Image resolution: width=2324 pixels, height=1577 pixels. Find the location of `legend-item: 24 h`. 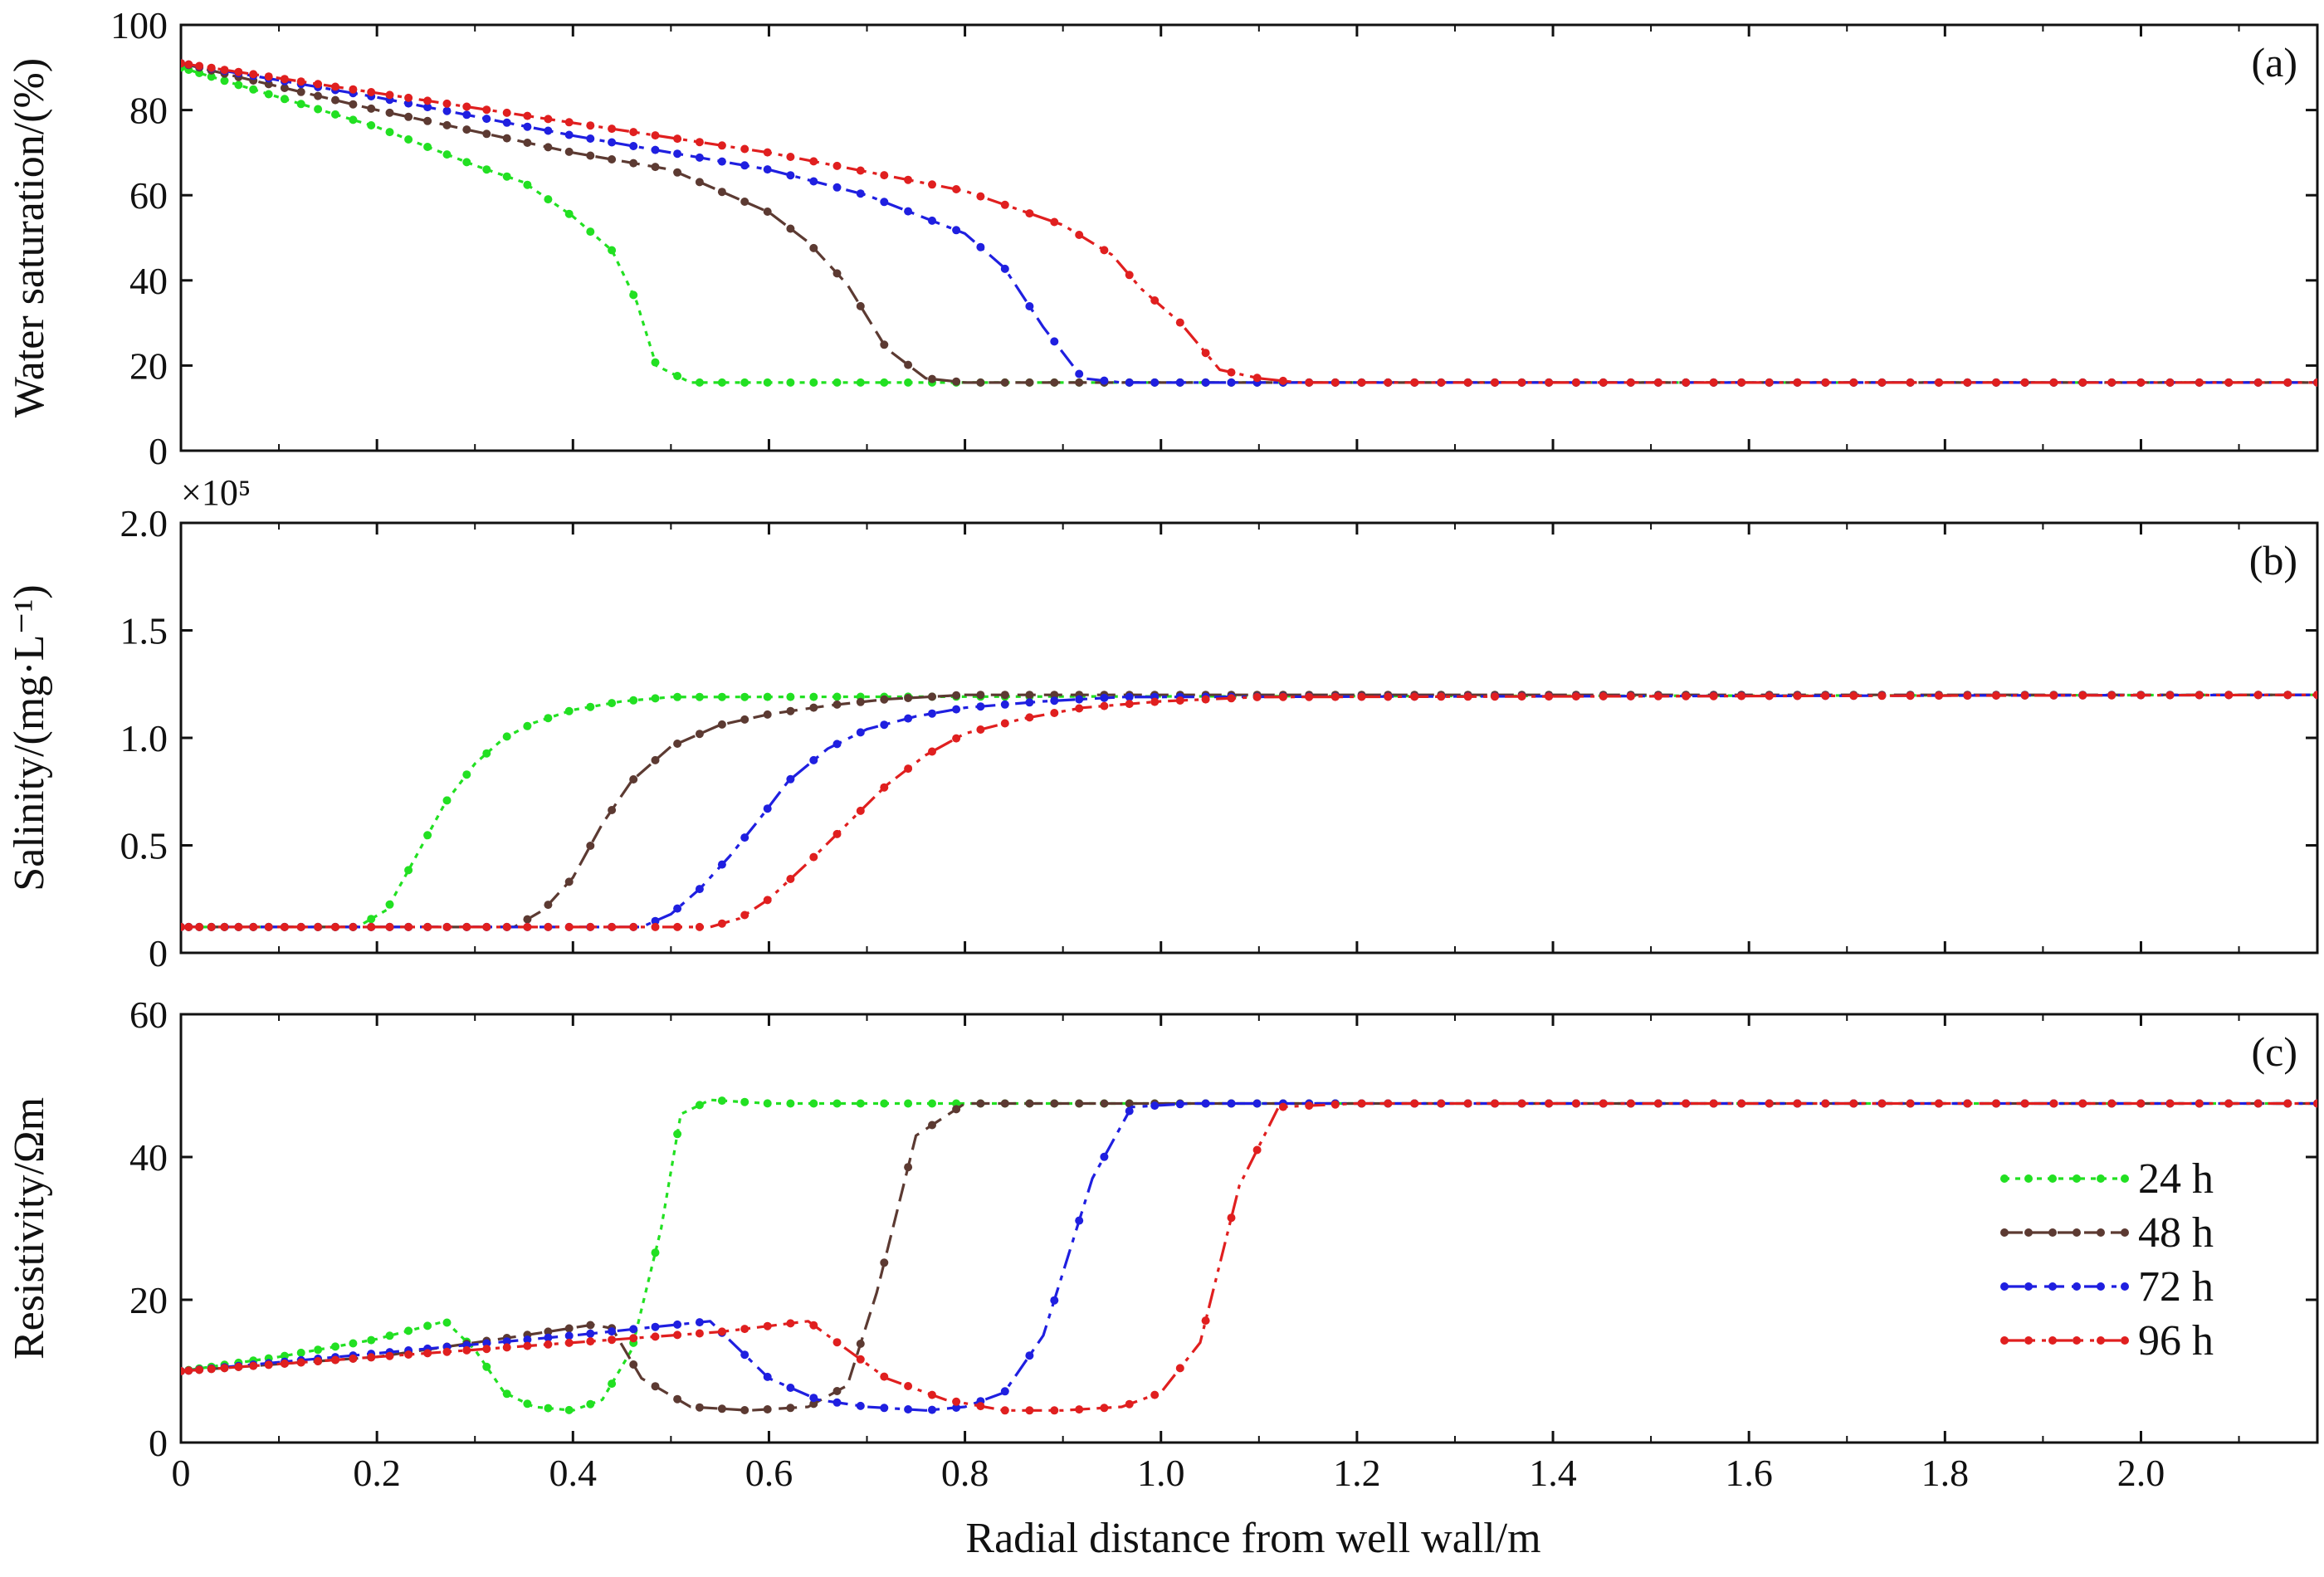

legend-item: 24 h is located at coordinates (2107, 1179).